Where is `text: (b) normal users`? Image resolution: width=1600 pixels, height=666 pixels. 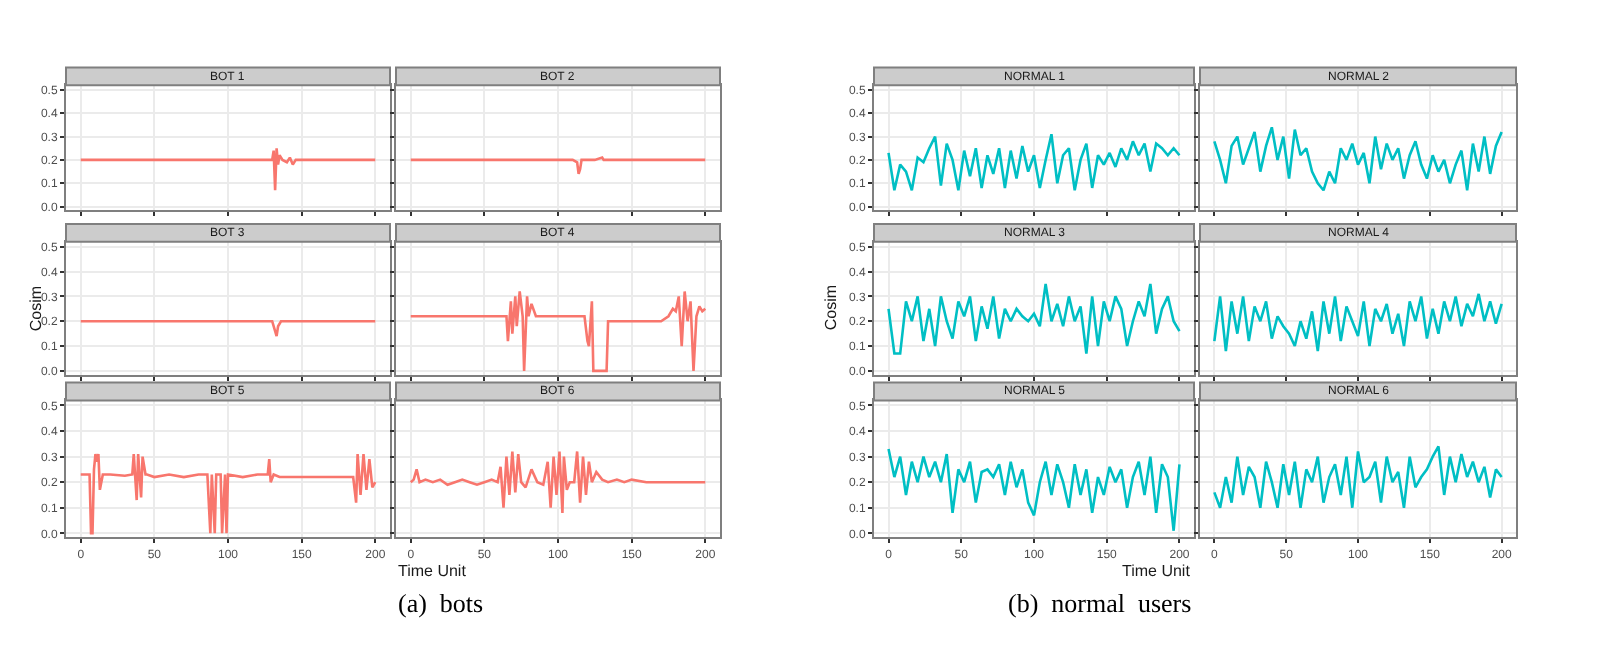
text: (b) normal users is located at coordinates (1100, 603).